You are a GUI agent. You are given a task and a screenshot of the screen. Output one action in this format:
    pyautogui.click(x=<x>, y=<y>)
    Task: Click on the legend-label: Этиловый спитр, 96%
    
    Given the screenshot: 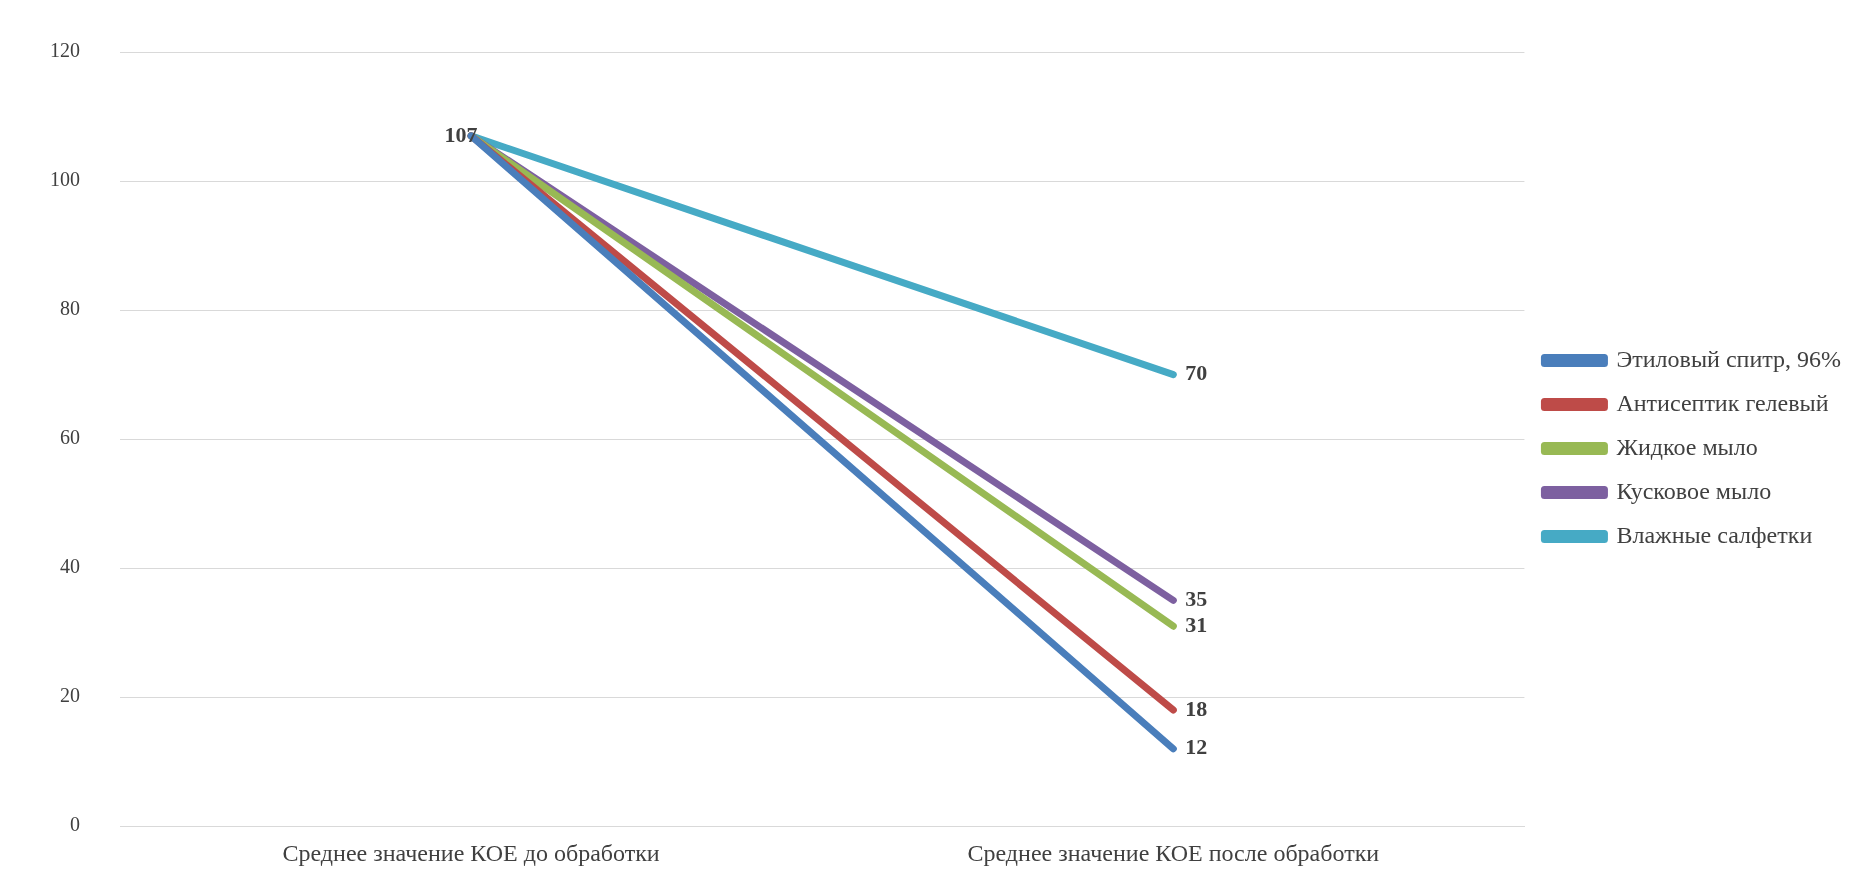 What is the action you would take?
    pyautogui.click(x=1729, y=358)
    